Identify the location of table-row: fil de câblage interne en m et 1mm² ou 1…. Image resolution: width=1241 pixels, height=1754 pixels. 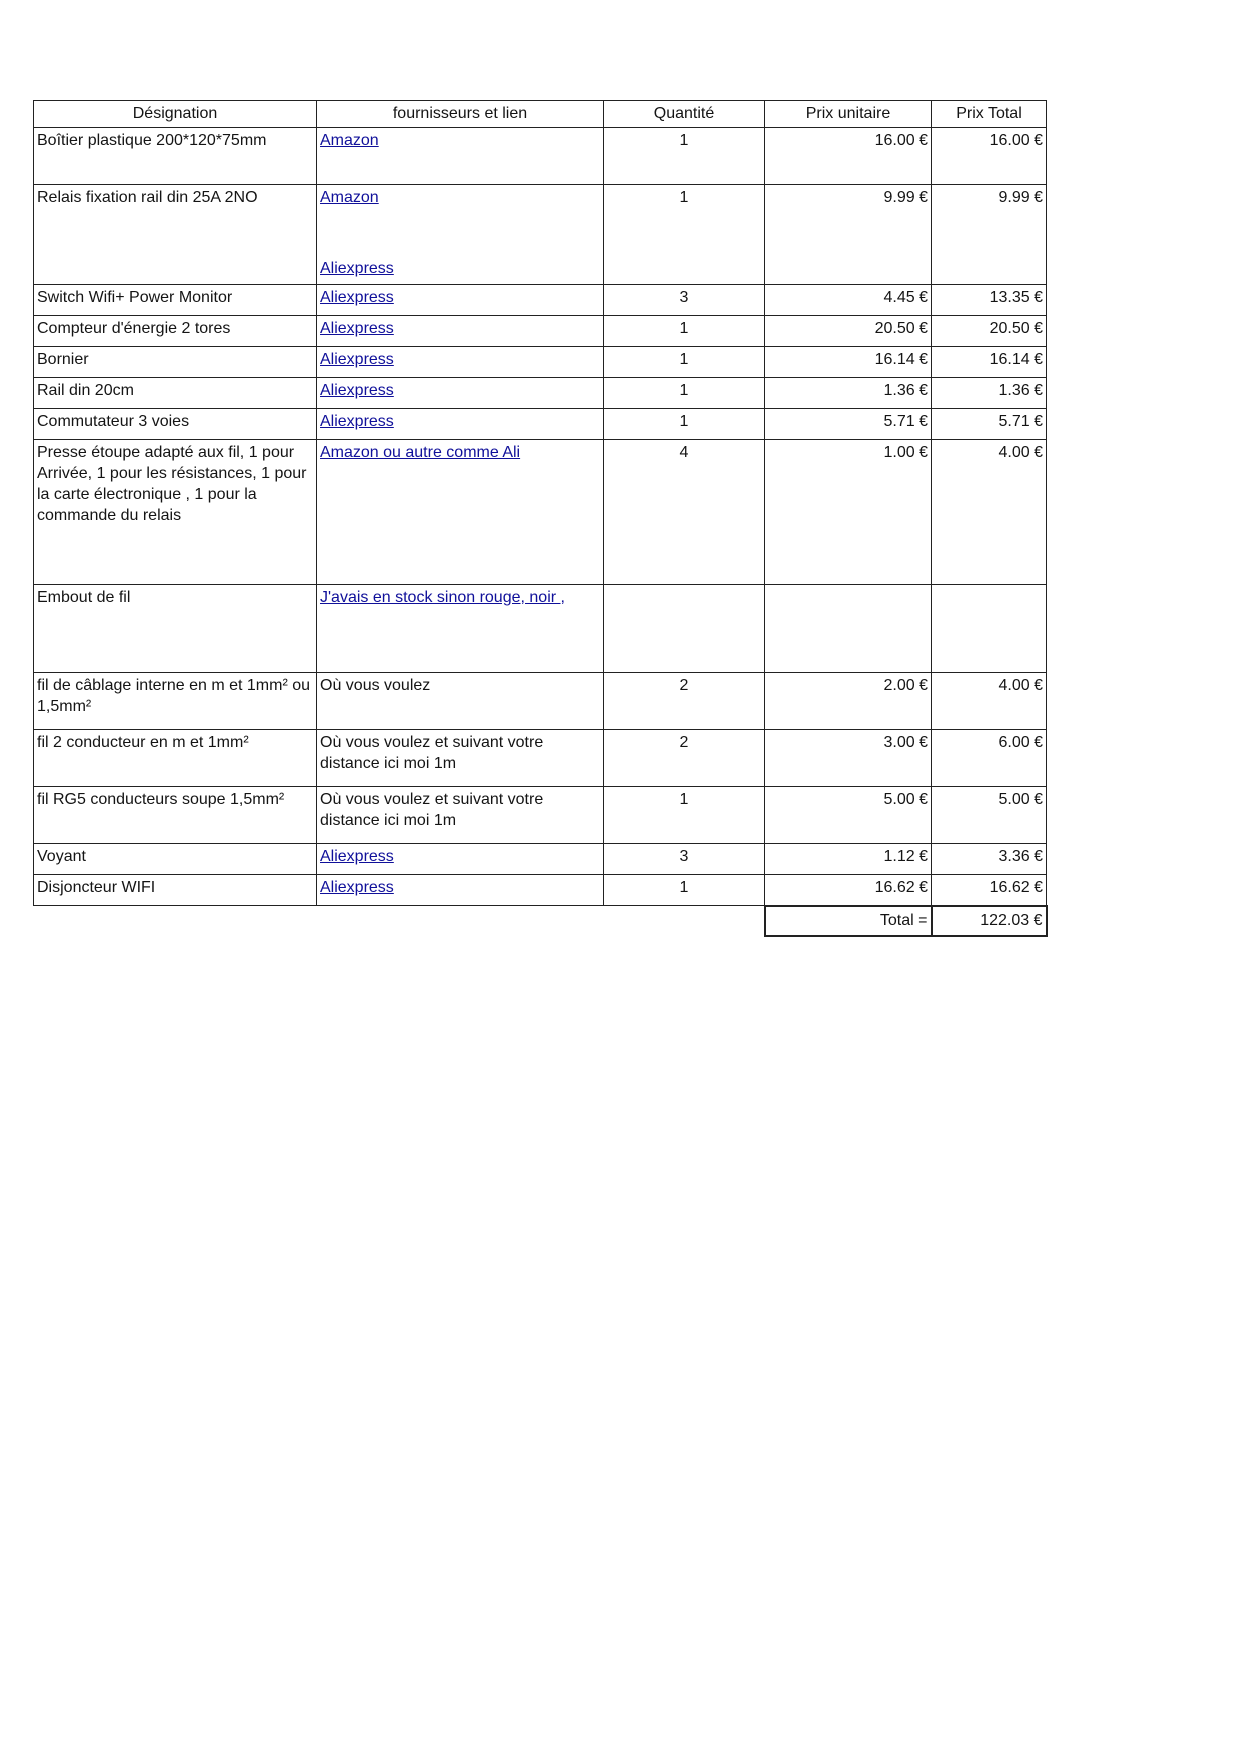
(540, 701).